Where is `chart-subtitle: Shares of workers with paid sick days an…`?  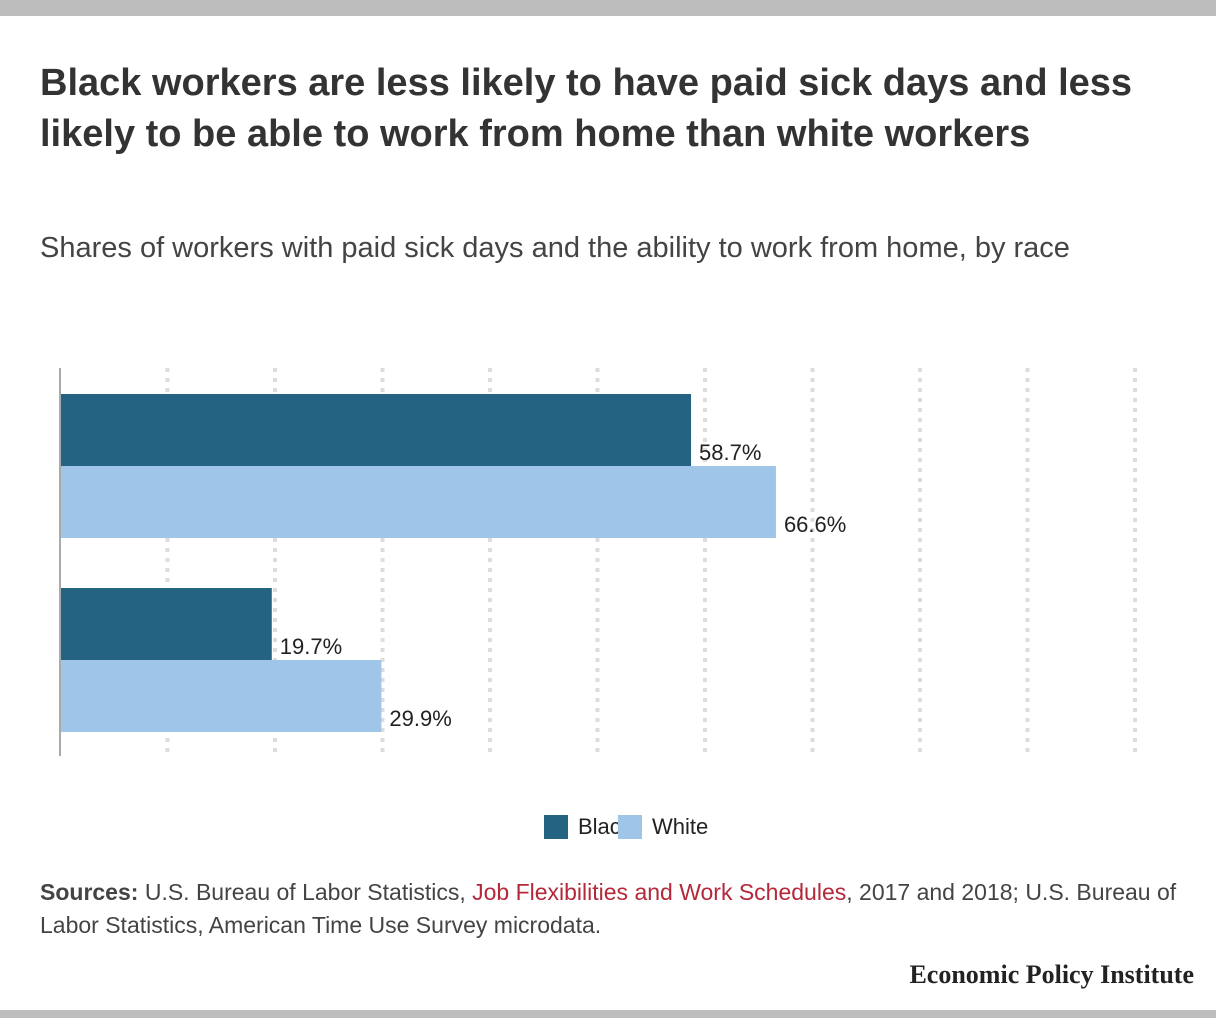
chart-subtitle: Shares of workers with paid sick days an… is located at coordinates (555, 248).